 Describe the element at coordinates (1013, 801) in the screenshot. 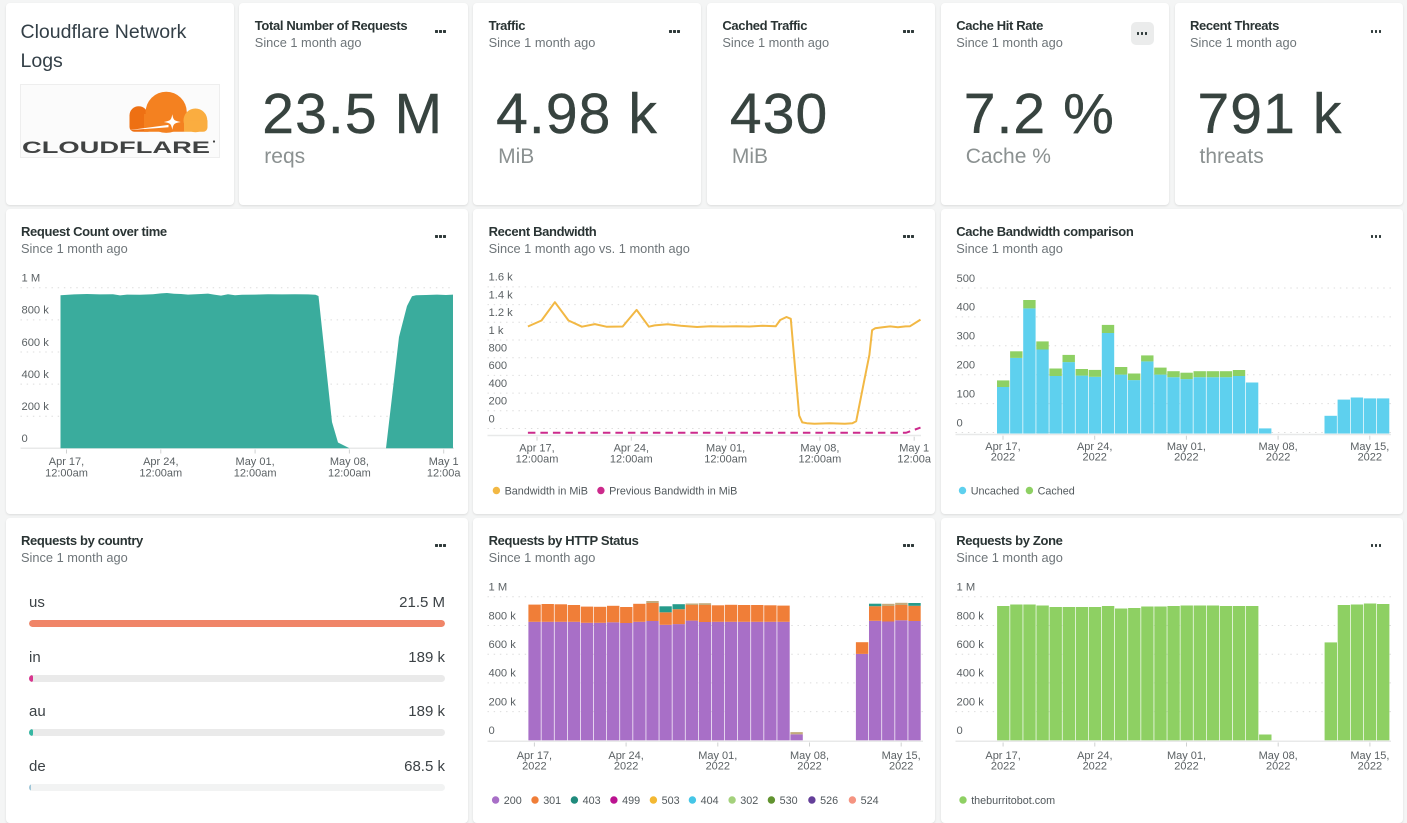

I see `svg-text: theburritobot.com` at that location.